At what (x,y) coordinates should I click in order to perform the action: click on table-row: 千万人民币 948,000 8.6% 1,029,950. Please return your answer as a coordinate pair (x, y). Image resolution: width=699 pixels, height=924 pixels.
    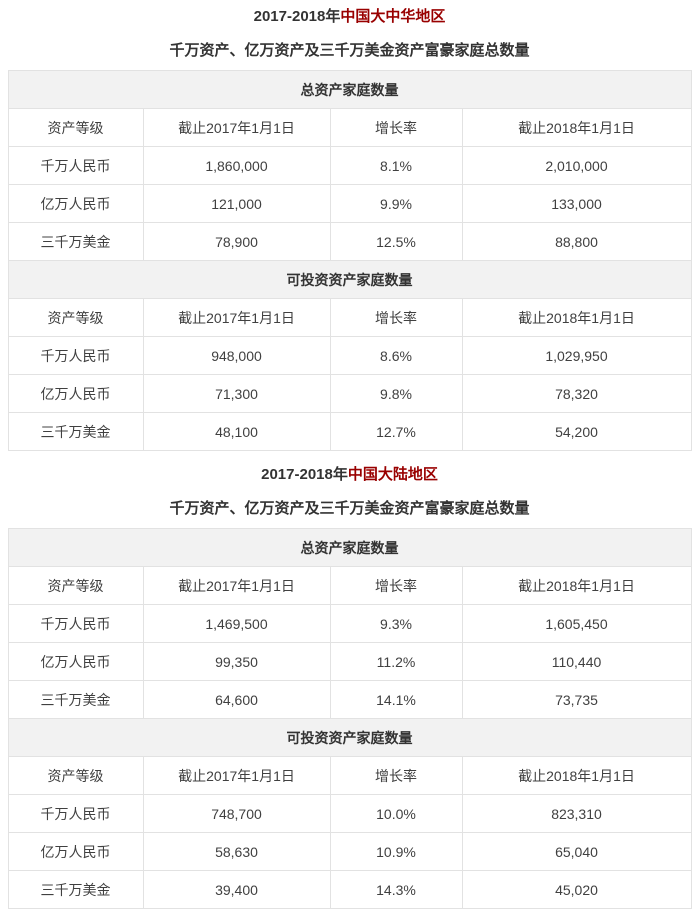
    Looking at the image, I should click on (349, 355).